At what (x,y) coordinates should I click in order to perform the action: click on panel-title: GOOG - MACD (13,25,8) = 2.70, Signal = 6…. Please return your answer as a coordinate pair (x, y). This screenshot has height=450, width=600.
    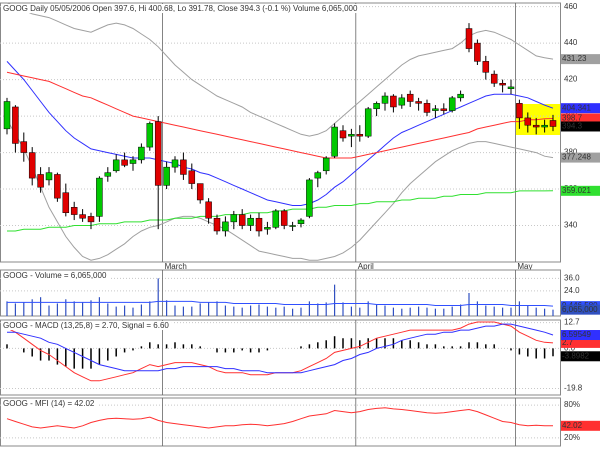
    Looking at the image, I should click on (86, 325).